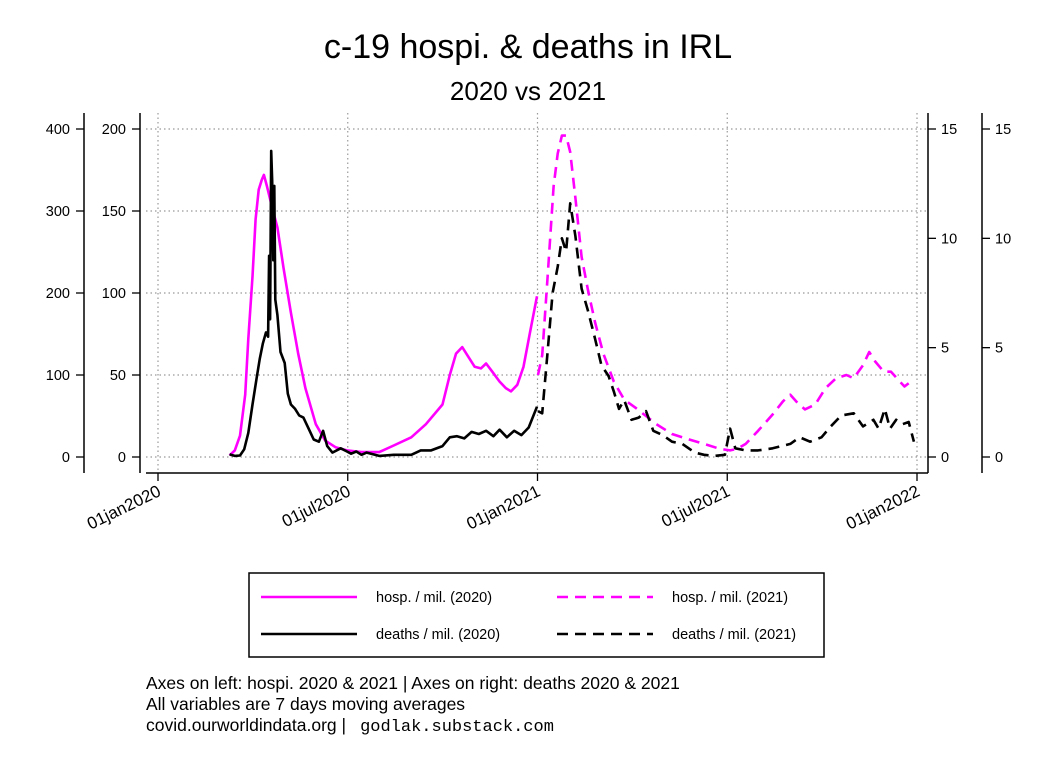 The height and width of the screenshot is (768, 1056). Describe the element at coordinates (114, 212) in the screenshot. I see `left-inner-axis-tick-label: 150` at that location.